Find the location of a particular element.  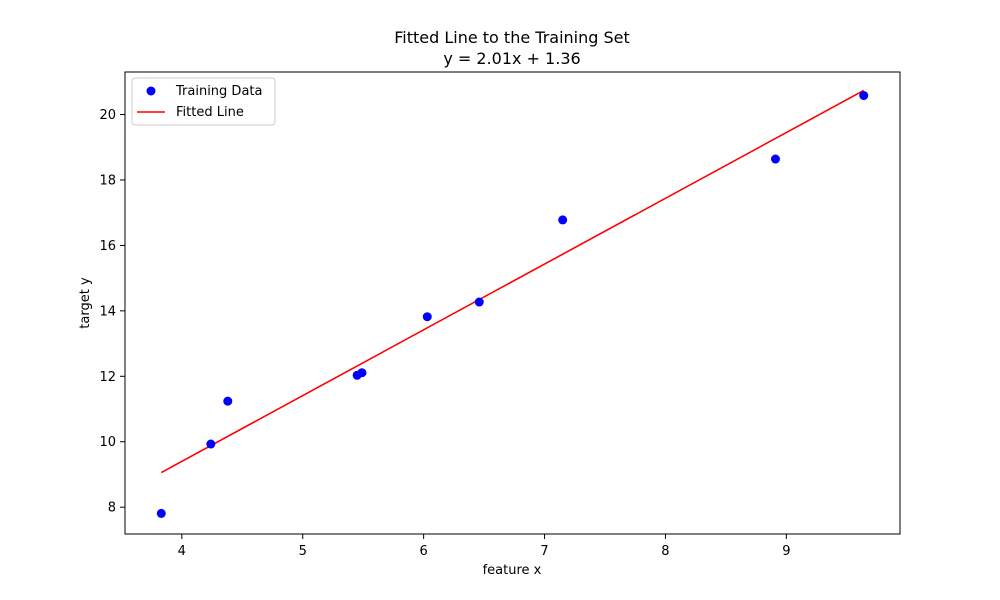

chart-title: Fitted Line to the Training Set is located at coordinates (512, 37).